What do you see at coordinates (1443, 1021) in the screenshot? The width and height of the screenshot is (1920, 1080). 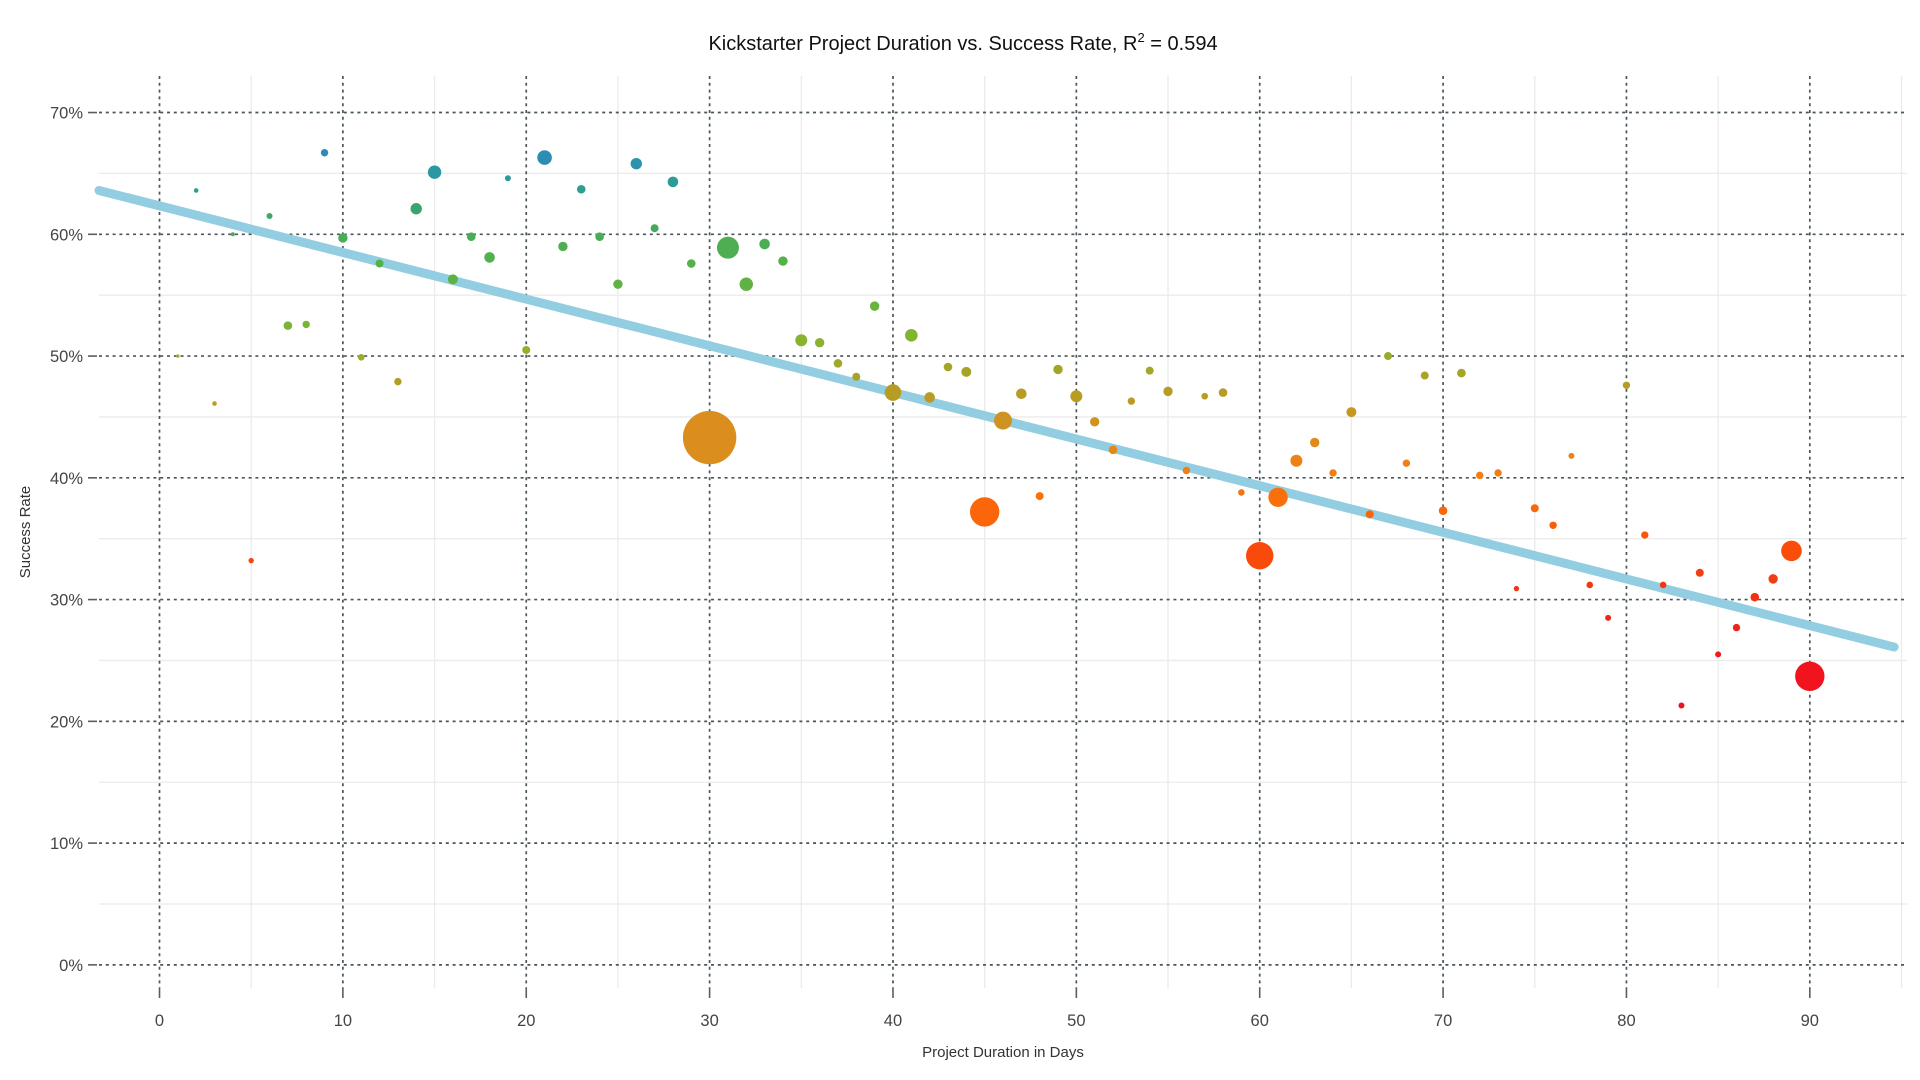 I see `x-tick-label: 70` at bounding box center [1443, 1021].